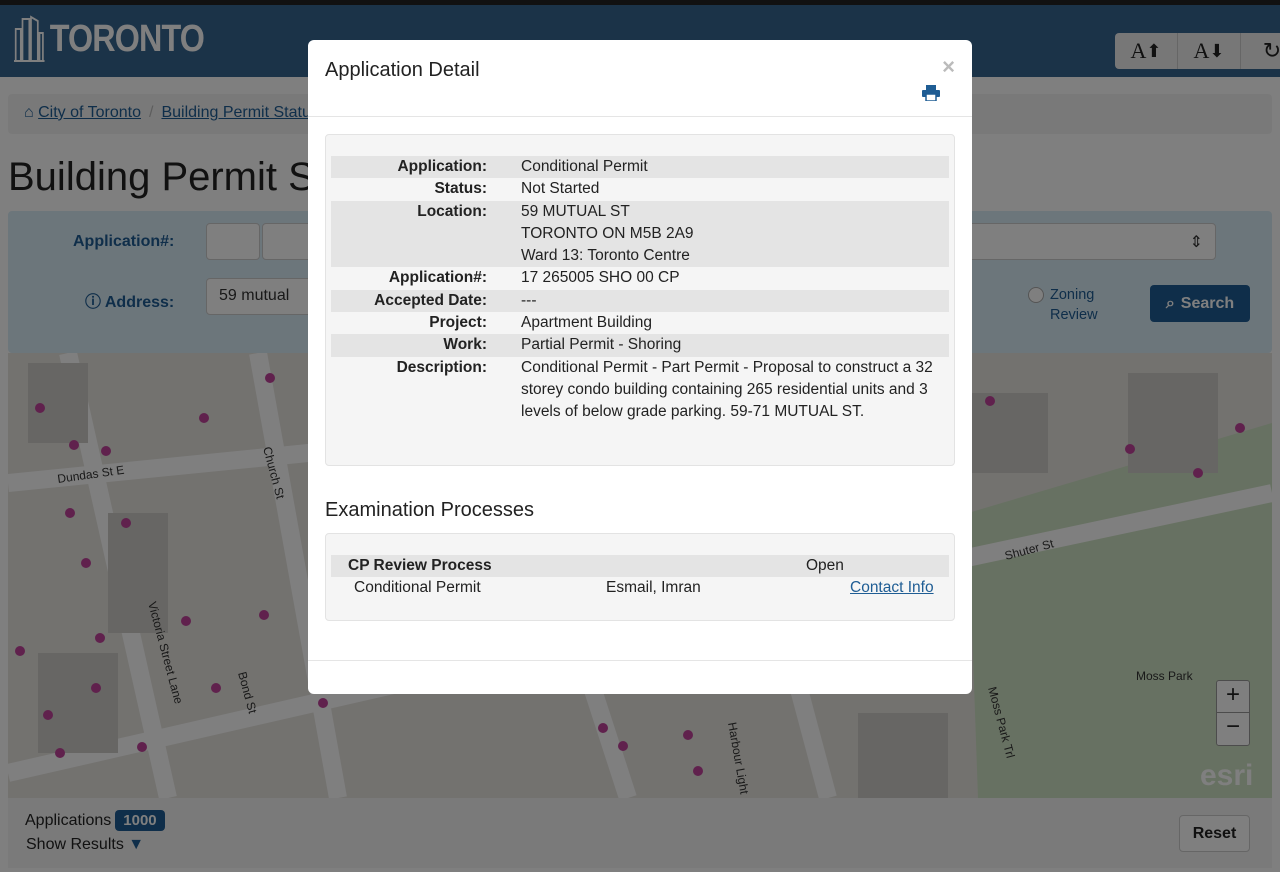  I want to click on detail-row: Project: Apartment Building, so click(640, 323).